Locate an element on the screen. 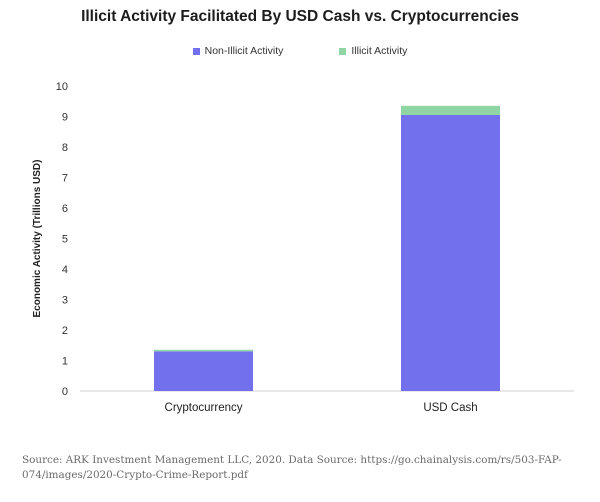 The image size is (600, 502). legend-swatch-illicit is located at coordinates (343, 51).